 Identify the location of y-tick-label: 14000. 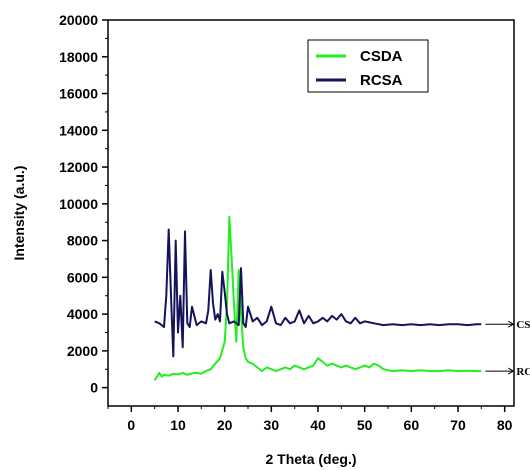
(78, 130).